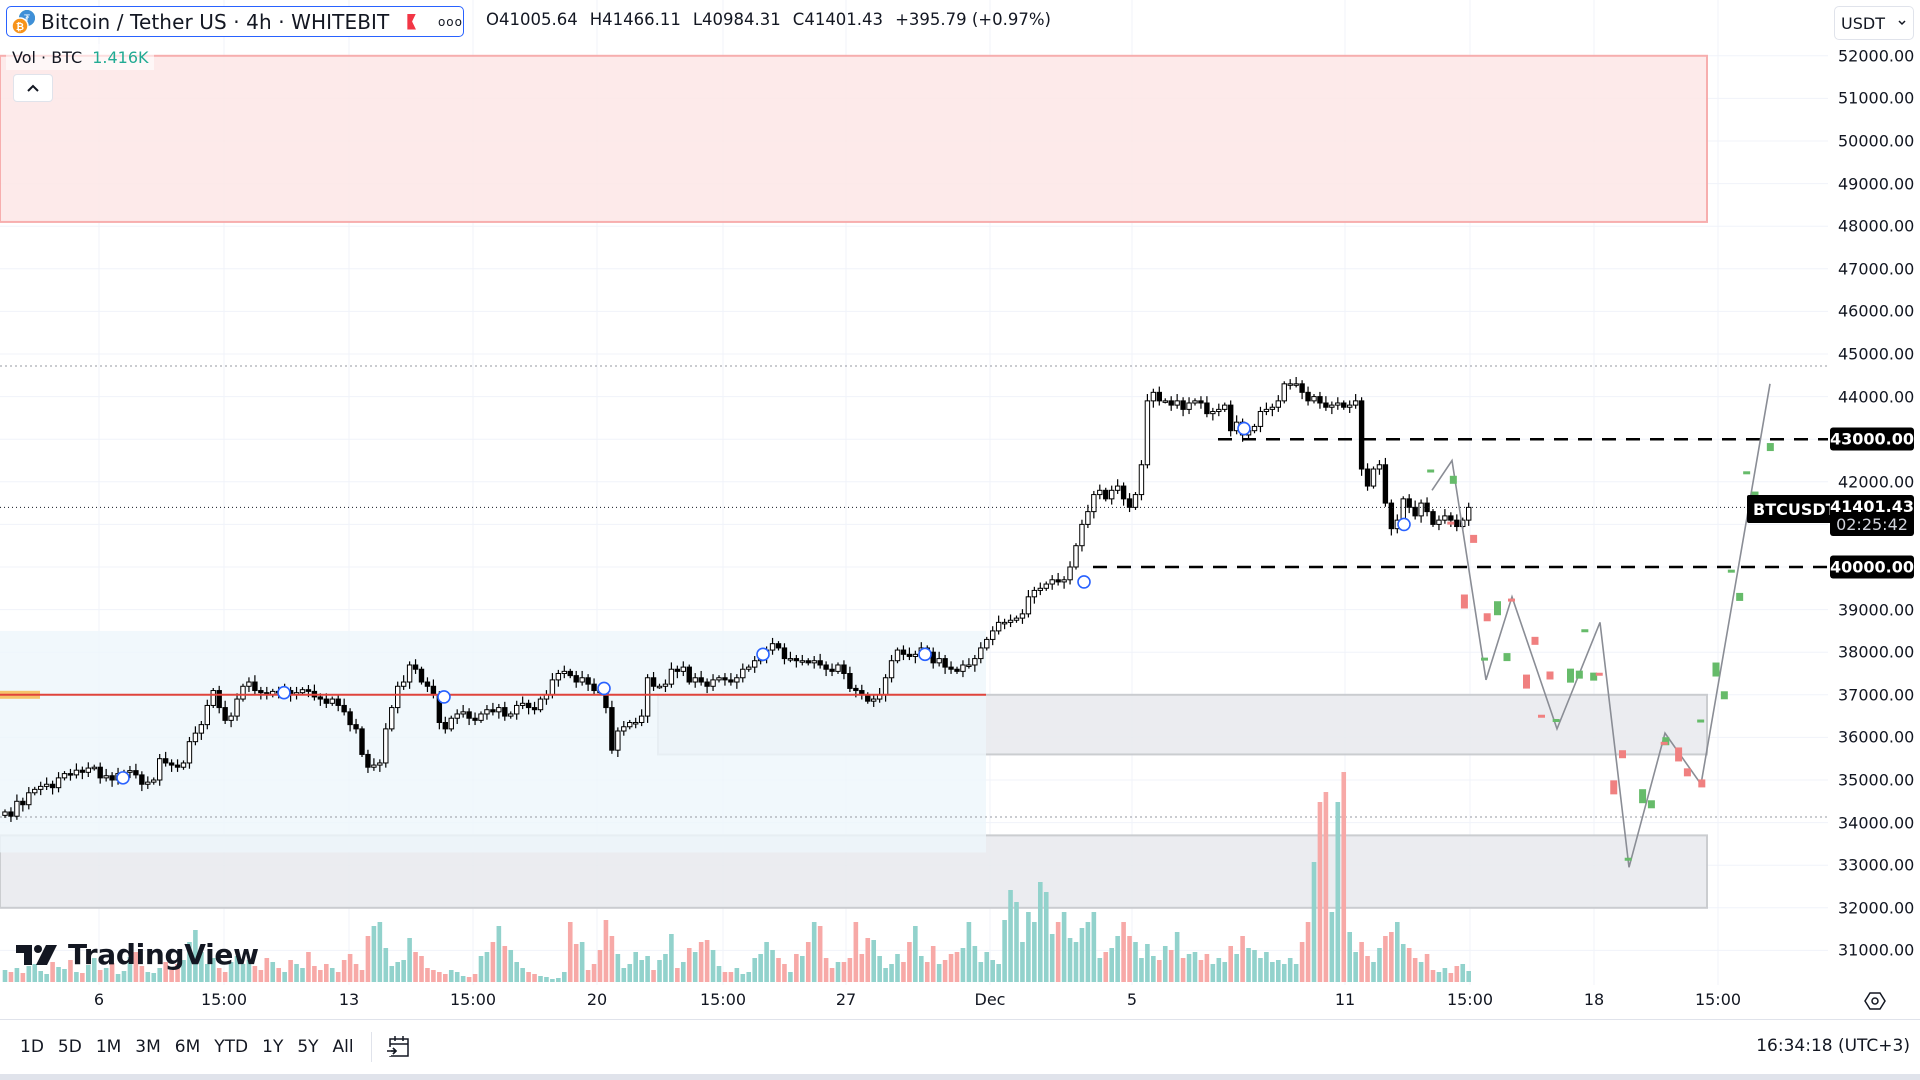 Image resolution: width=1920 pixels, height=1080 pixels. I want to click on chevron-down-icon, so click(1902, 23).